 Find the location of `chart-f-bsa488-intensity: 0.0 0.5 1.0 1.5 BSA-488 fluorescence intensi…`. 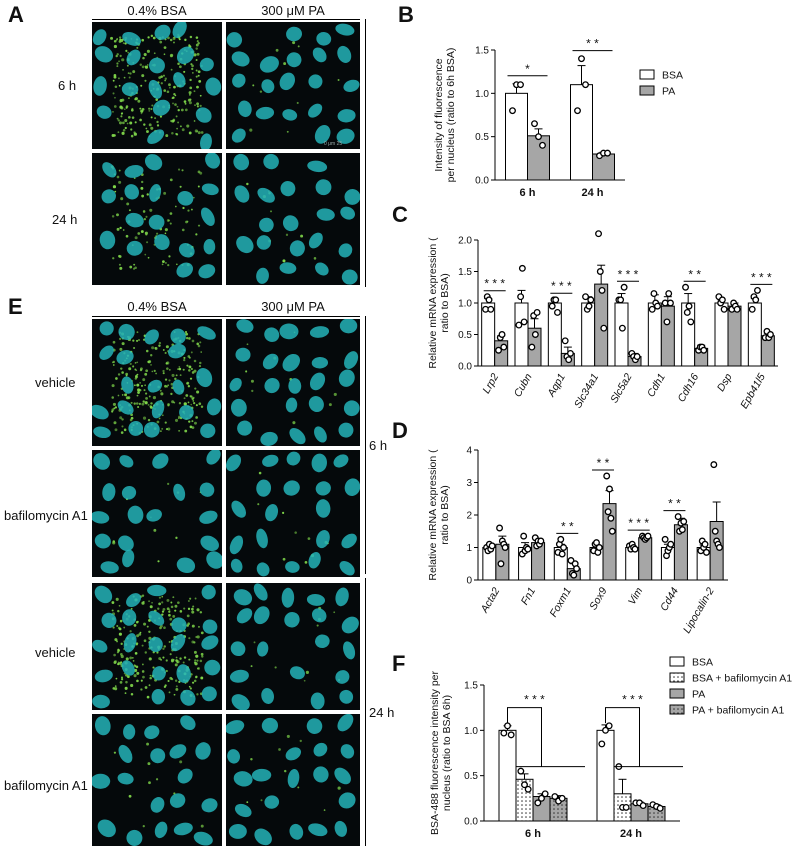

chart-f-bsa488-intensity: 0.0 0.5 1.0 1.5 BSA-488 fluorescence intensi… is located at coordinates (610, 748).